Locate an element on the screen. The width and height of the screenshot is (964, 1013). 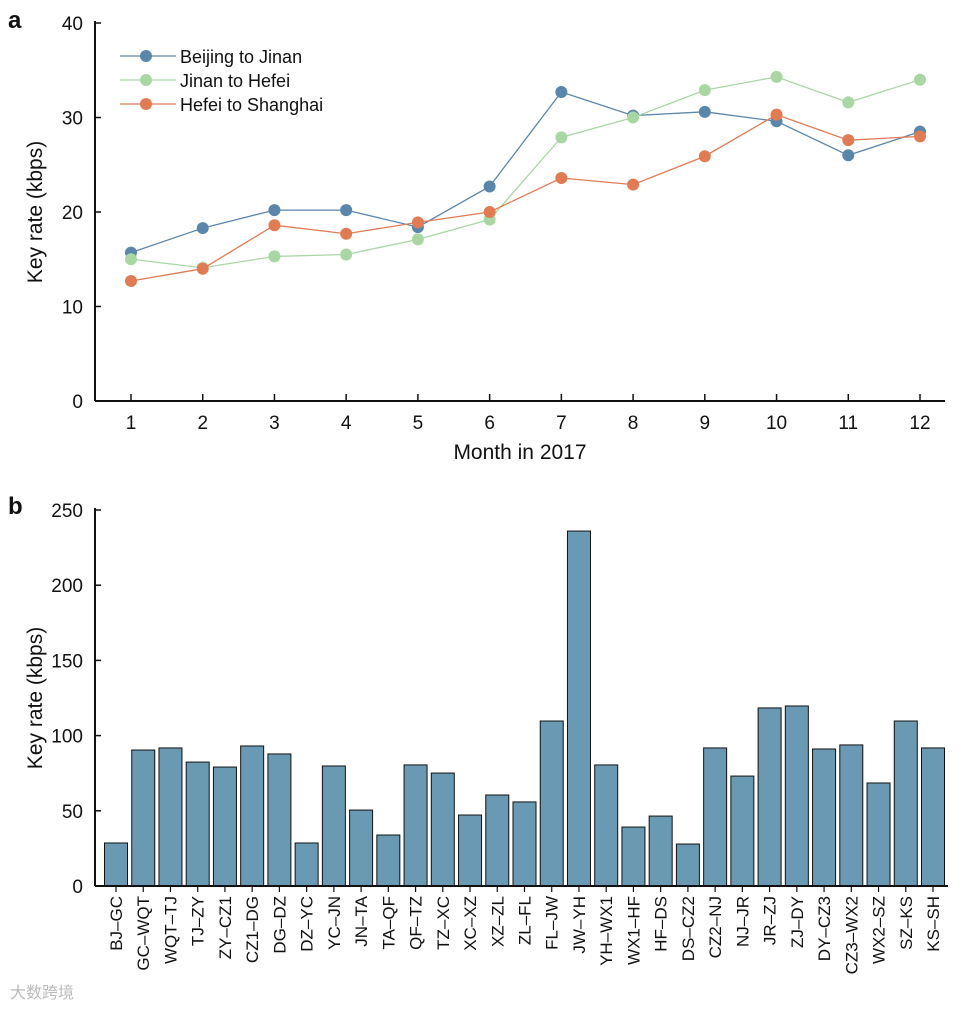
x-tick-label: ZJ–DY is located at coordinates (797, 922).